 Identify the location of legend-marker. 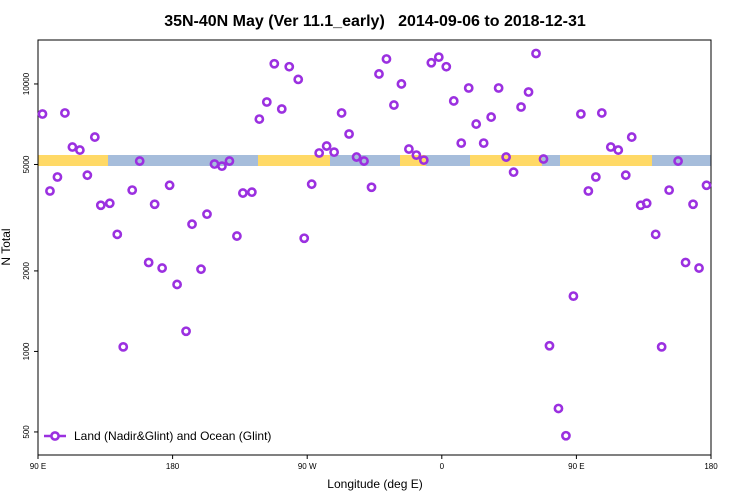
(55, 436).